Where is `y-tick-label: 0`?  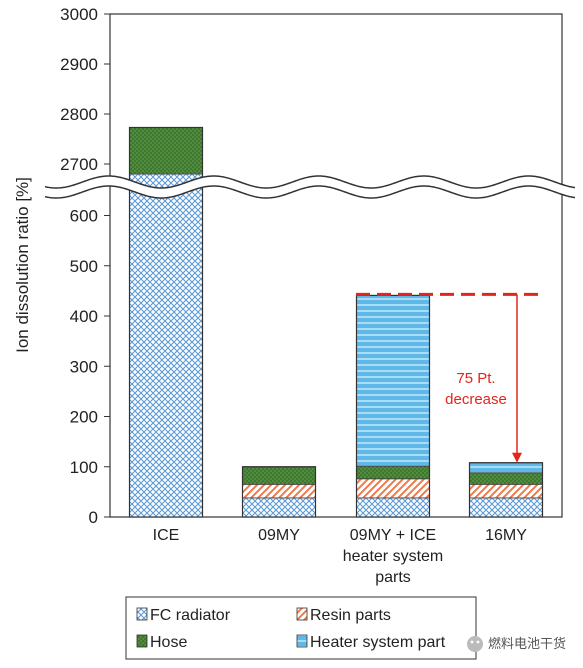 y-tick-label: 0 is located at coordinates (93, 517).